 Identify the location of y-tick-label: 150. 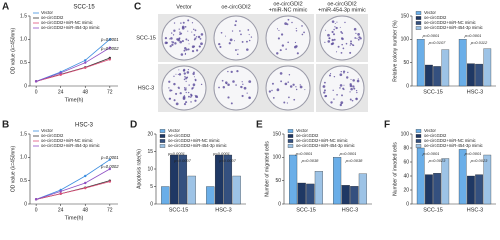
(277, 134).